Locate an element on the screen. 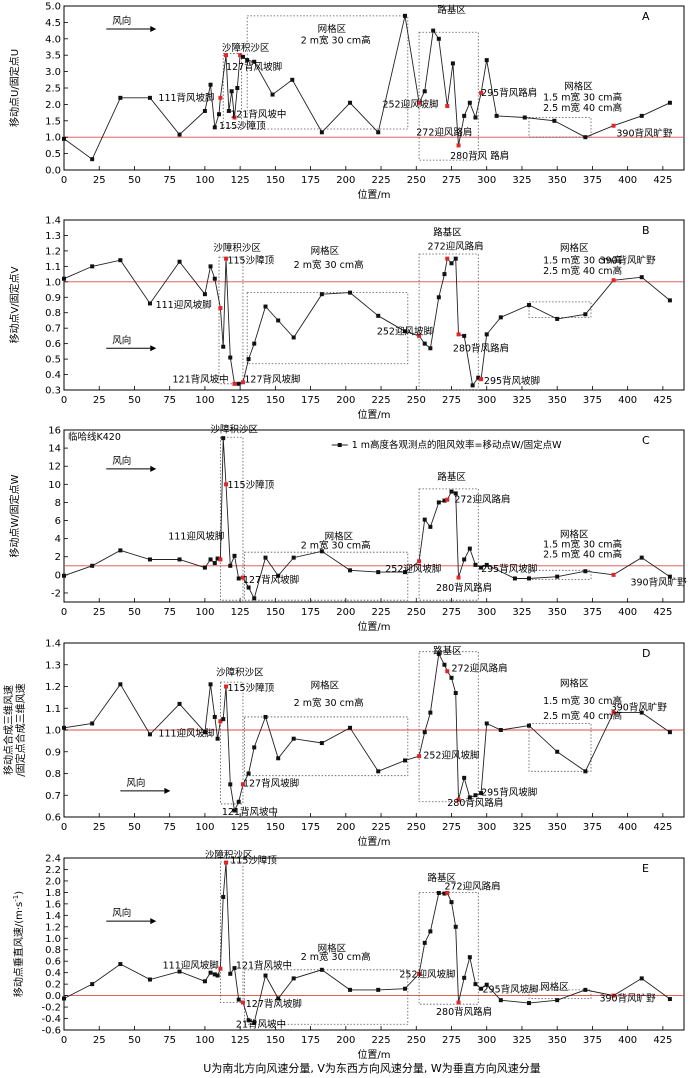  x-tick-label: 0 is located at coordinates (64, 827).